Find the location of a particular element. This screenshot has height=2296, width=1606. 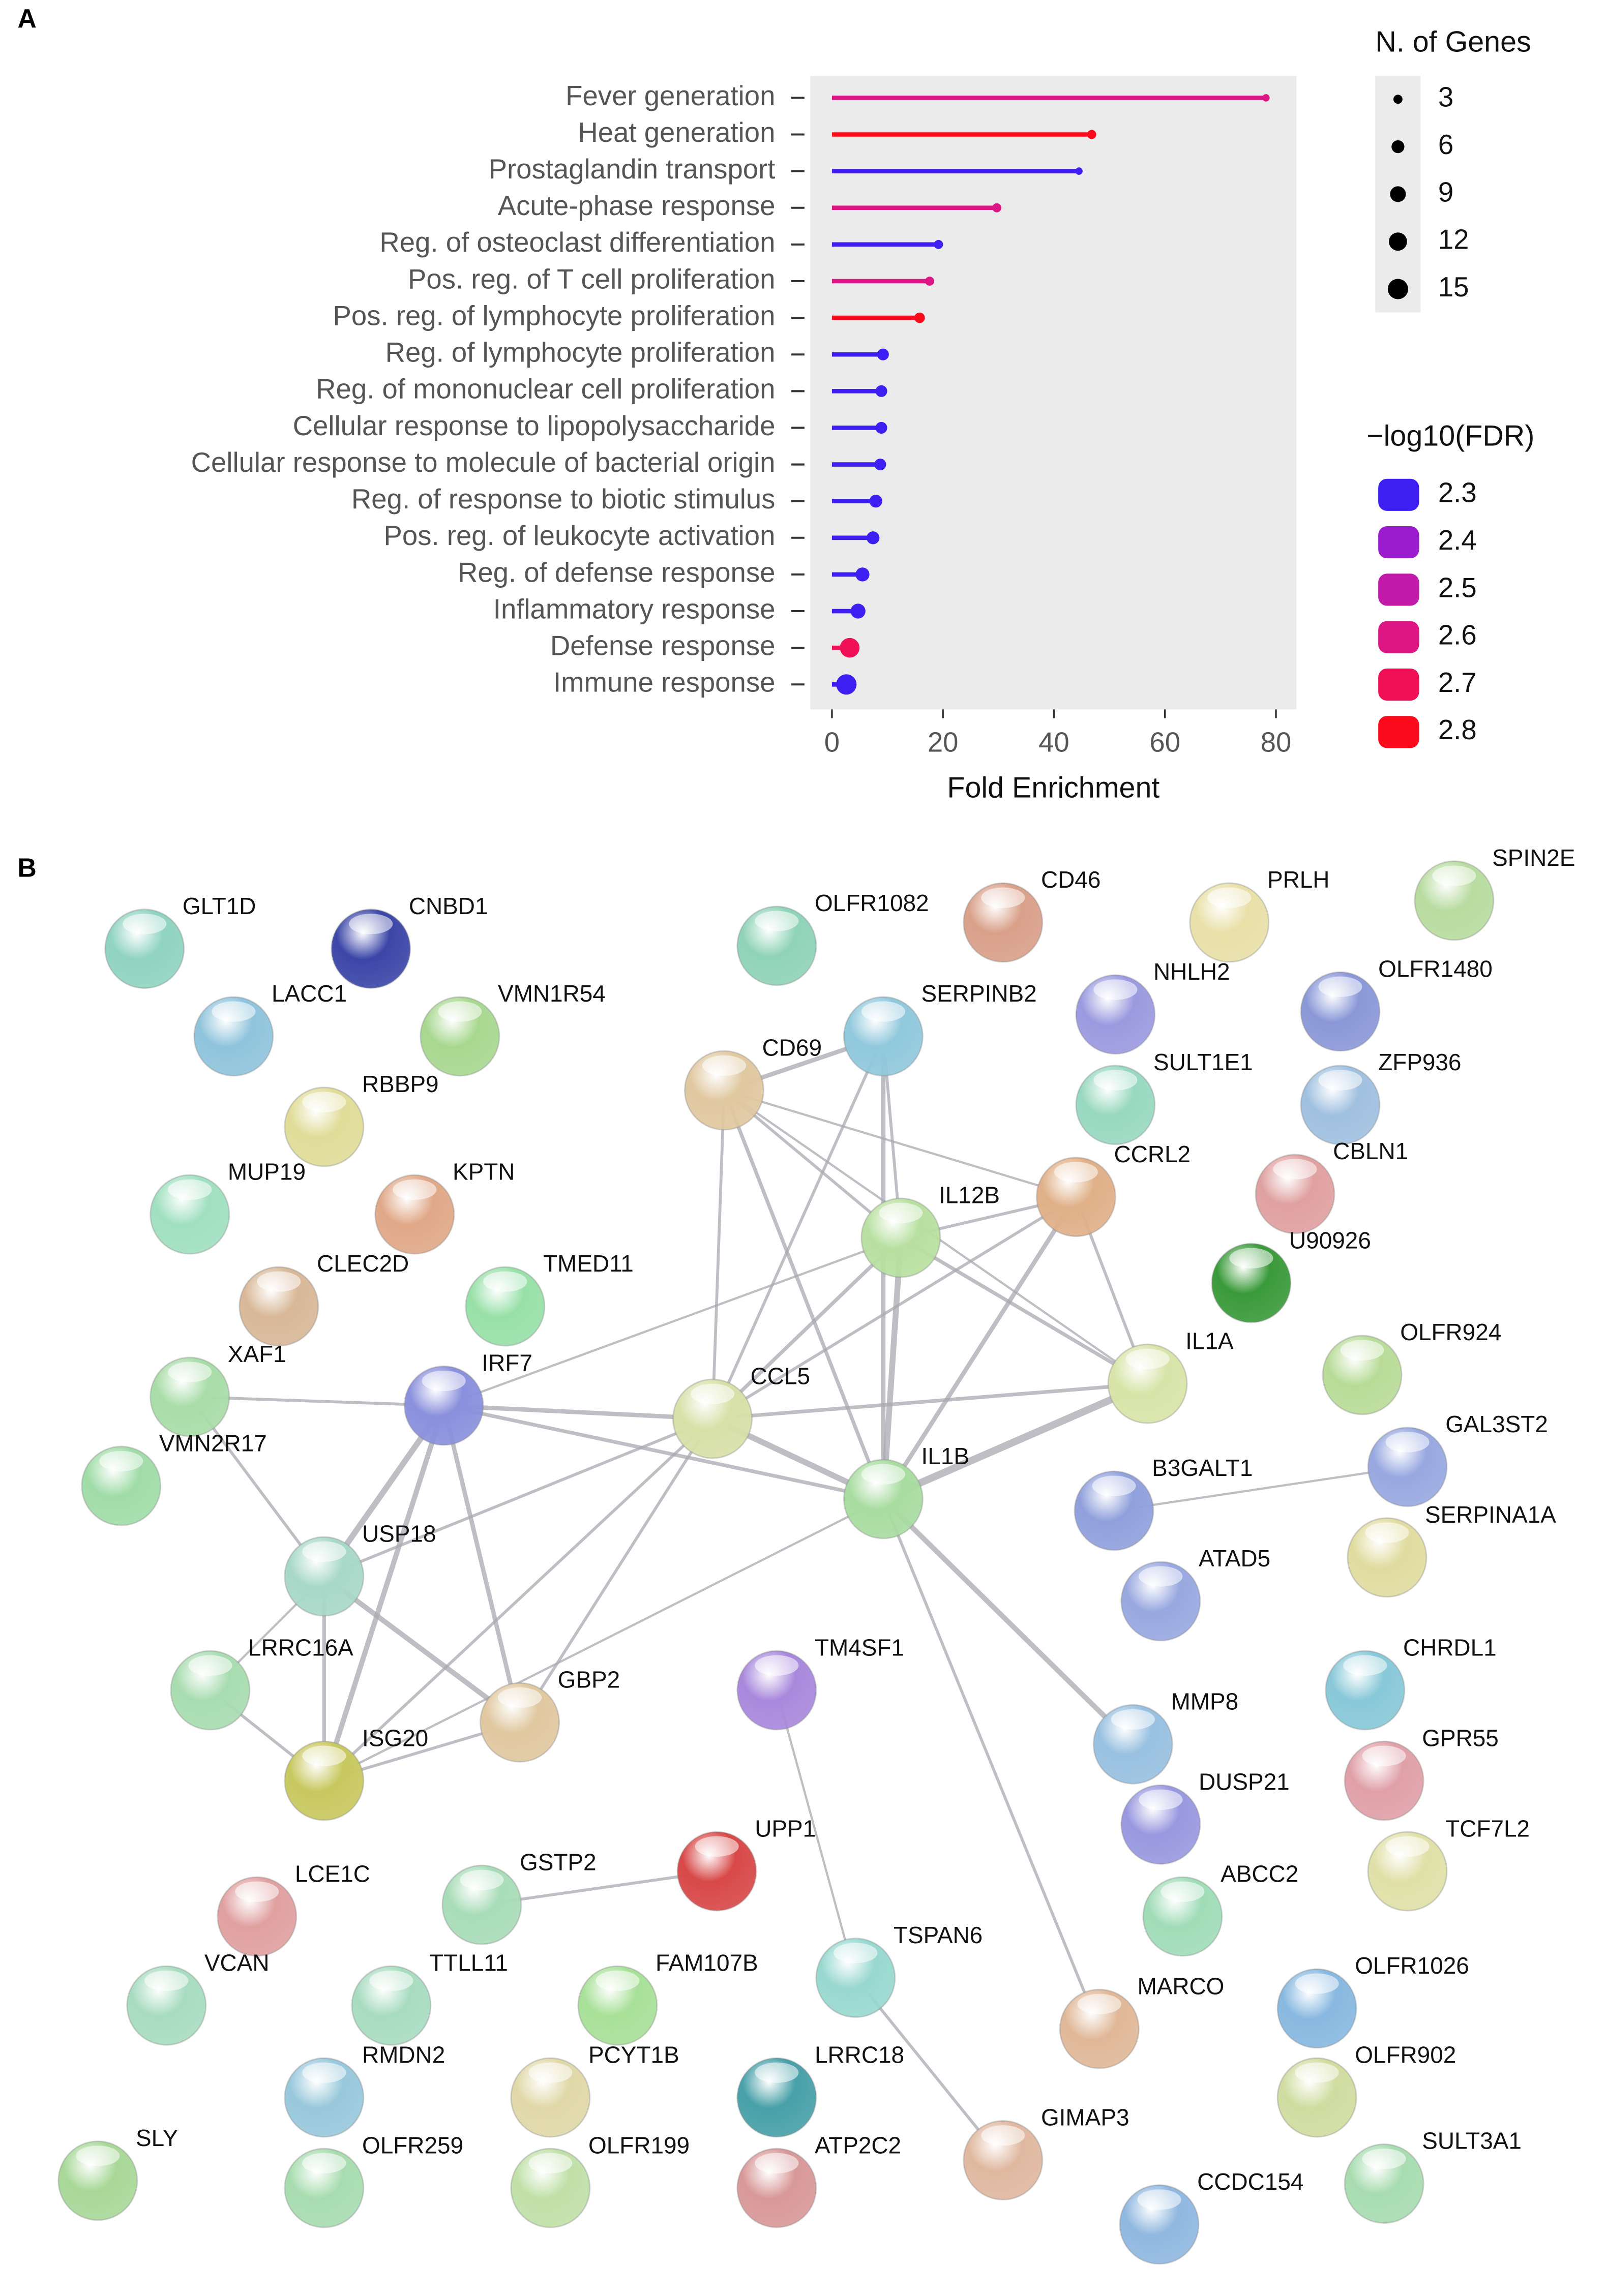

category-label: Heat generation is located at coordinates (676, 133).